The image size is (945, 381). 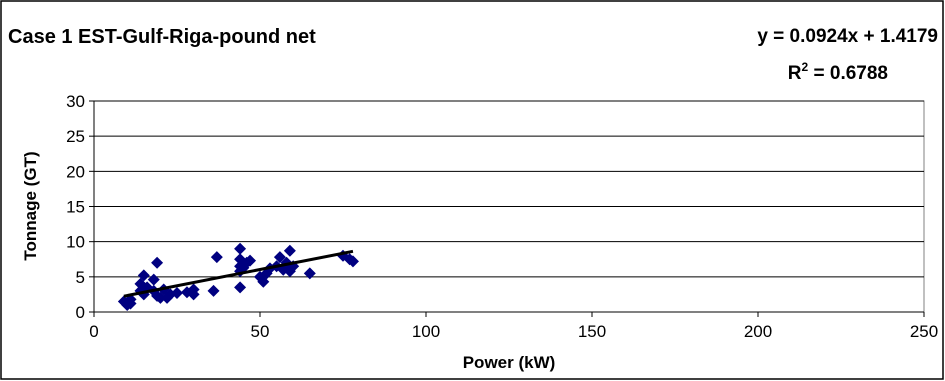 What do you see at coordinates (260, 331) in the screenshot?
I see `x-tick-label: 50` at bounding box center [260, 331].